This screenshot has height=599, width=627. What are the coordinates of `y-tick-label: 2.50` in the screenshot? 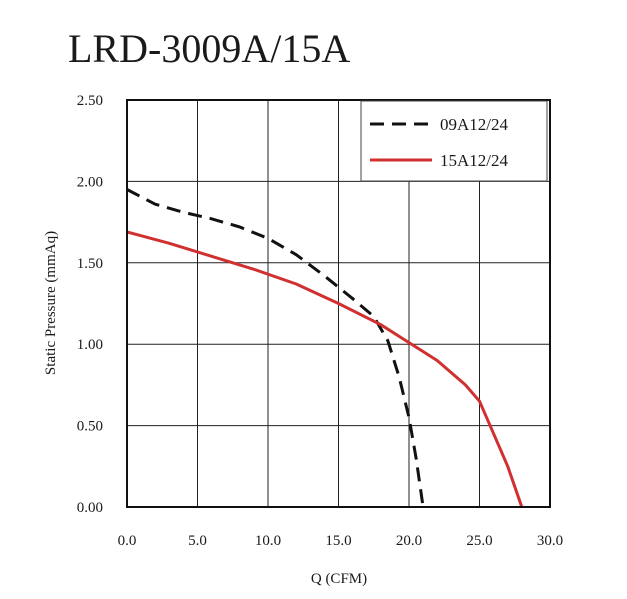 It's located at (90, 101).